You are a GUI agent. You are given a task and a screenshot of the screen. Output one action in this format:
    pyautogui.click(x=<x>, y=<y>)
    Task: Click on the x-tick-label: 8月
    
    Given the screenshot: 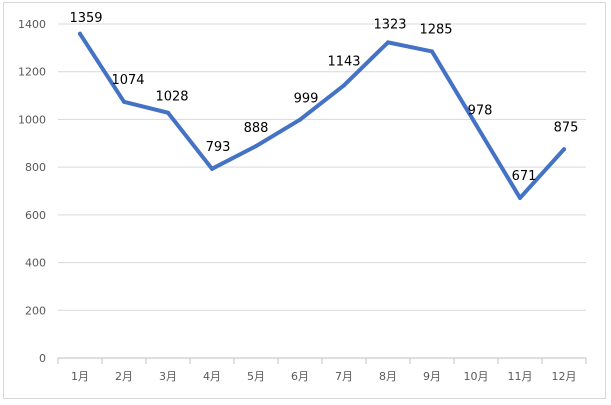 What is the action you would take?
    pyautogui.click(x=388, y=376)
    